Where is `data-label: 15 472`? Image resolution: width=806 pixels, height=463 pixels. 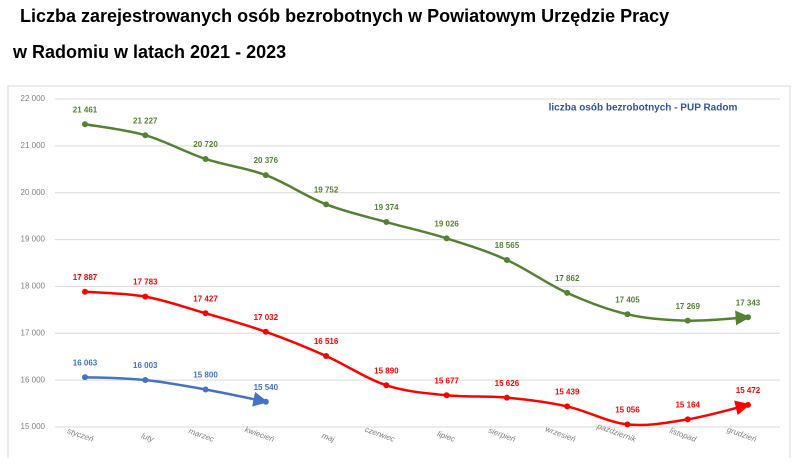 data-label: 15 472 is located at coordinates (748, 390).